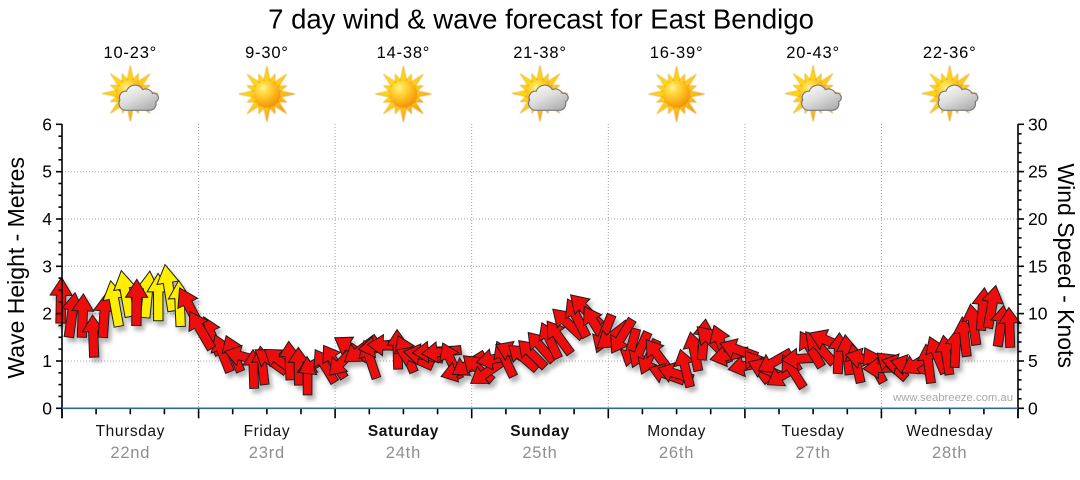 This screenshot has height=480, width=1080. What do you see at coordinates (47, 266) in the screenshot?
I see `svg-text: 3` at bounding box center [47, 266].